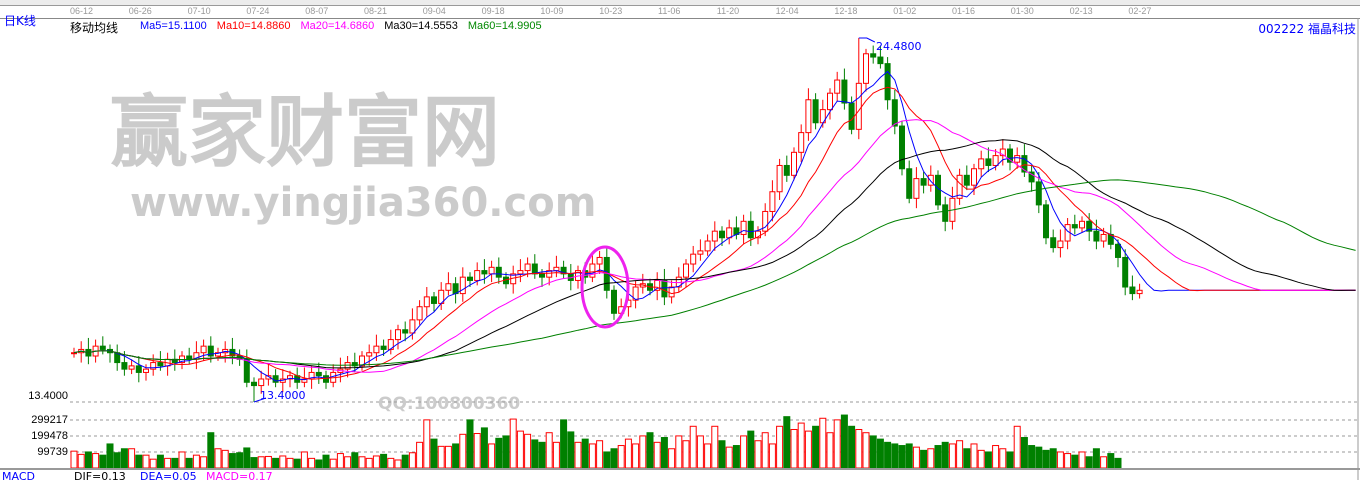  Describe the element at coordinates (1140, 11) in the screenshot. I see `date-tick: 02-27` at that location.